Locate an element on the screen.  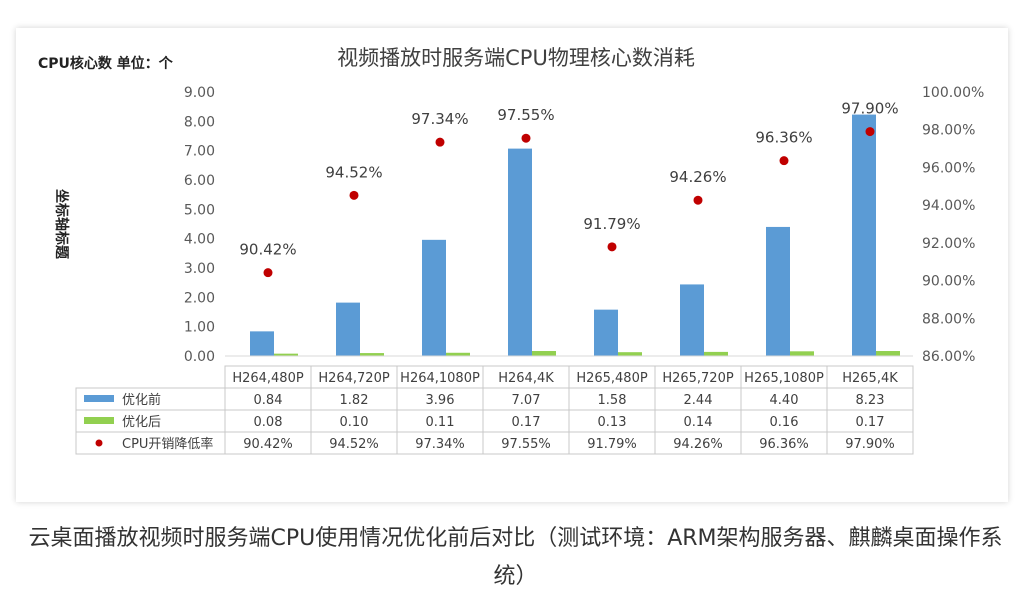
category-label: H264,480P is located at coordinates (268, 378).